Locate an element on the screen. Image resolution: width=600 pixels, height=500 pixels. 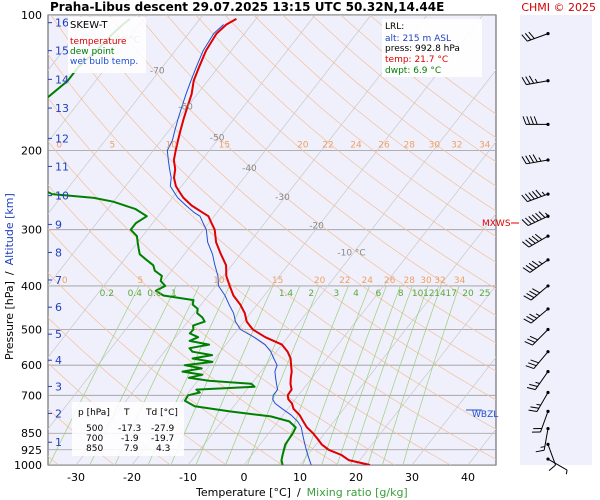
mixing-ratio-label: 22 is located at coordinates (344, 281).